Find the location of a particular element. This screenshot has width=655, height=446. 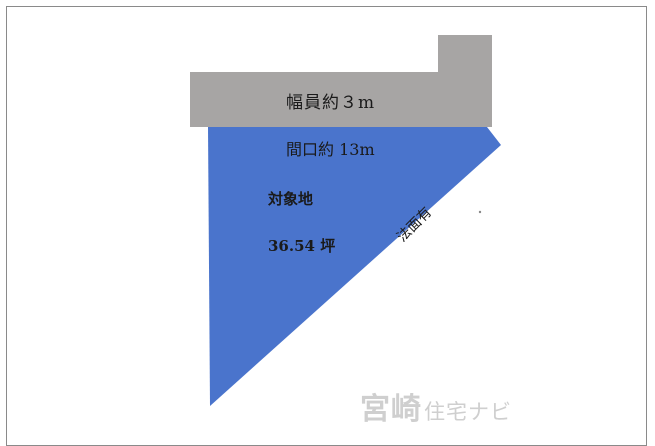

watermark-sub: 住宅ナビ is located at coordinates (468, 412).